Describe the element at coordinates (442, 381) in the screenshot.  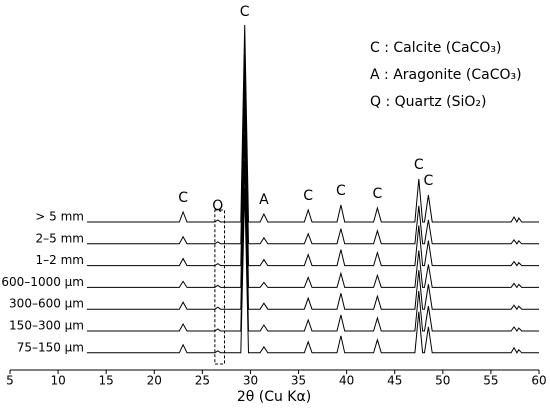
I see `x-tick-label: 50` at that location.